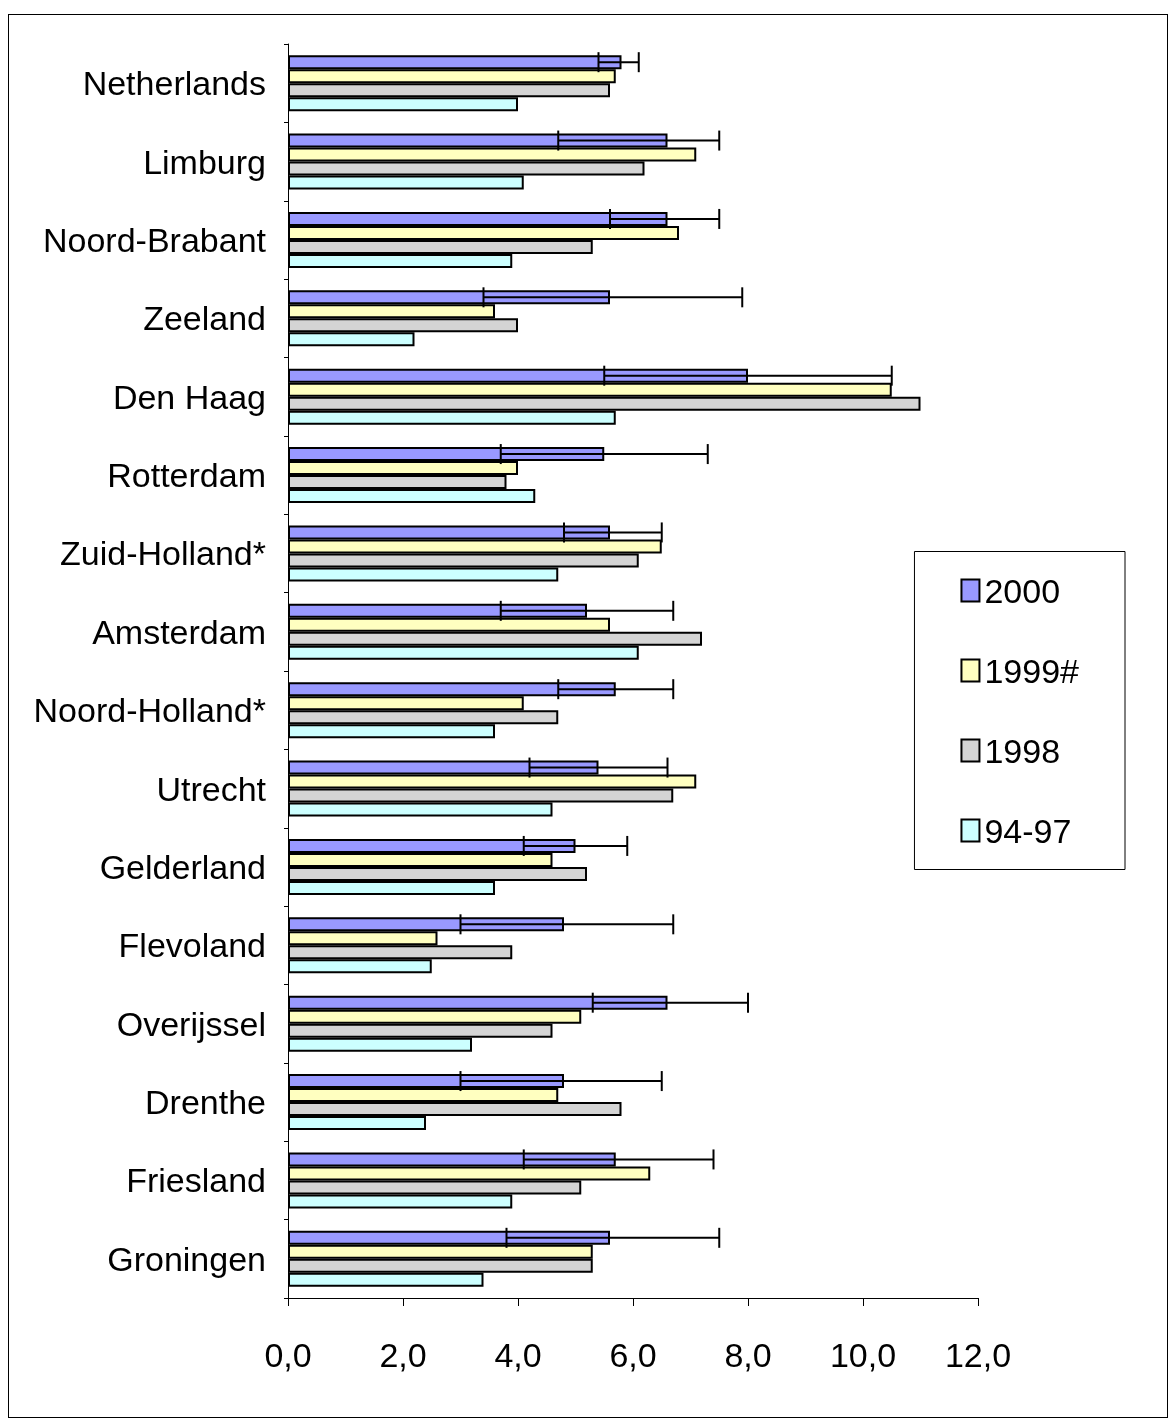 Image resolution: width=1170 pixels, height=1421 pixels. What do you see at coordinates (189, 396) in the screenshot?
I see `y-tick-label: Den Haag` at bounding box center [189, 396].